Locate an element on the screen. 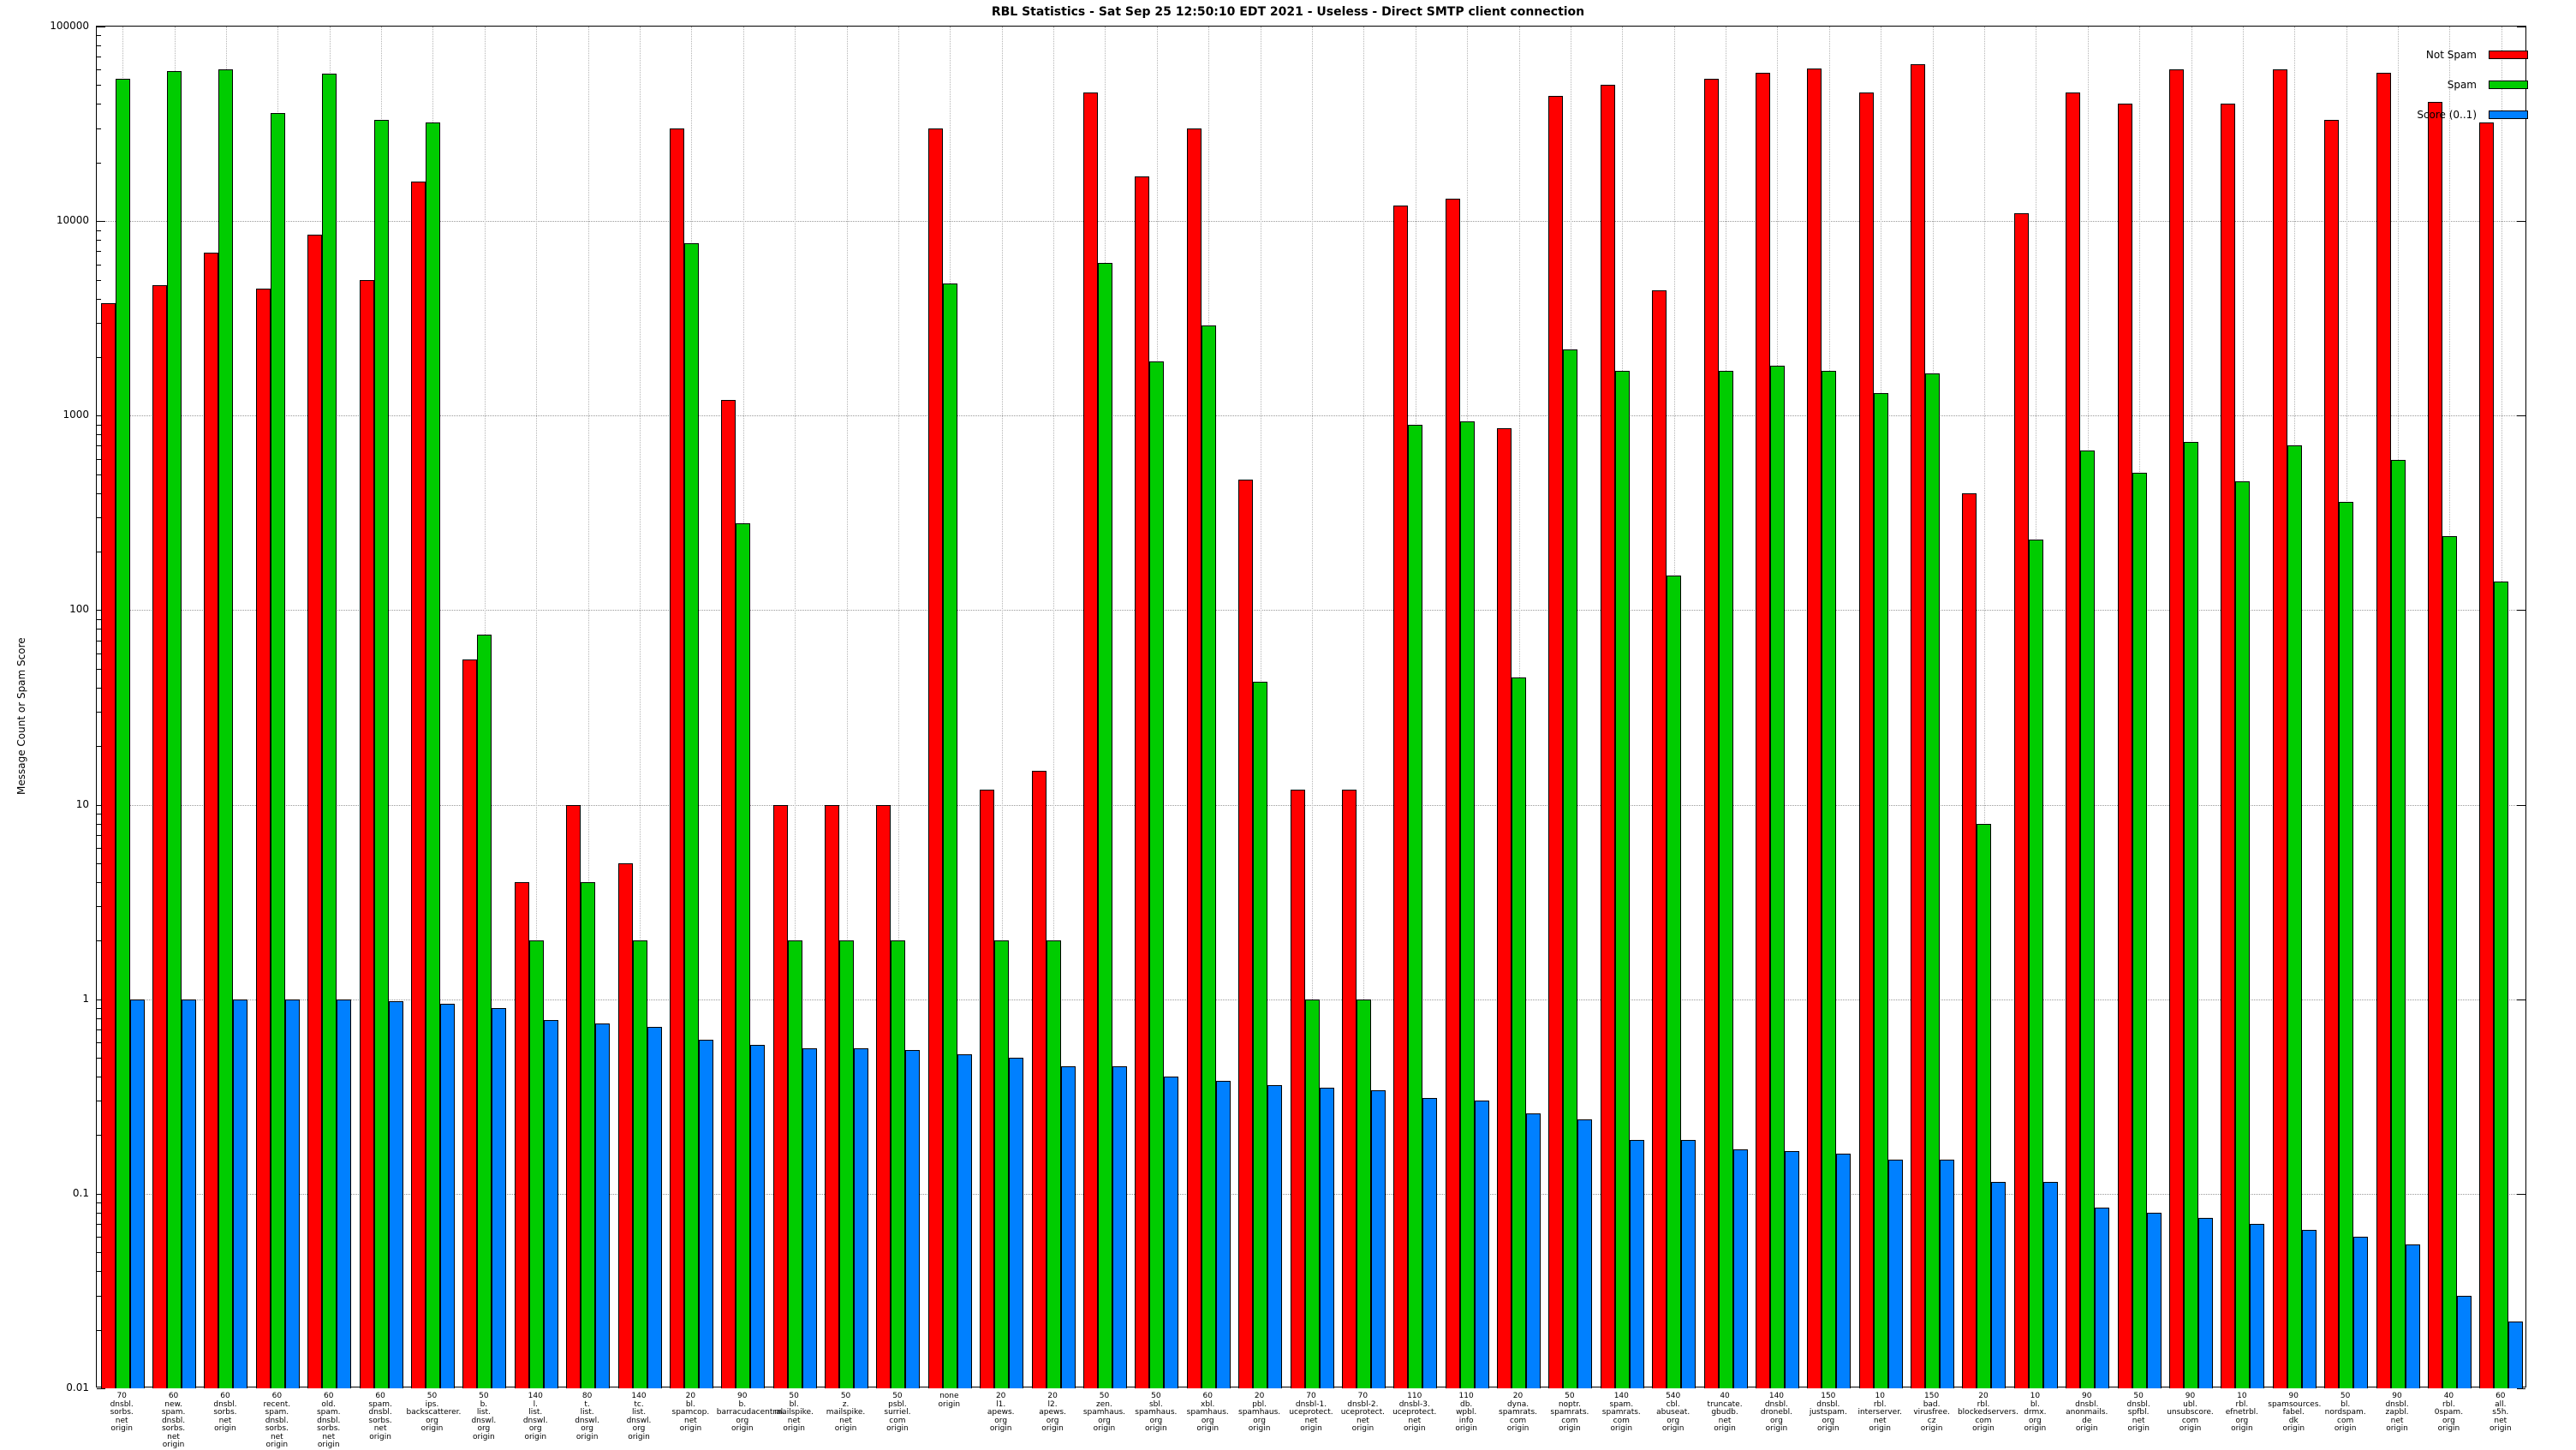  x-tick-label: none origin is located at coordinates (949, 1400).